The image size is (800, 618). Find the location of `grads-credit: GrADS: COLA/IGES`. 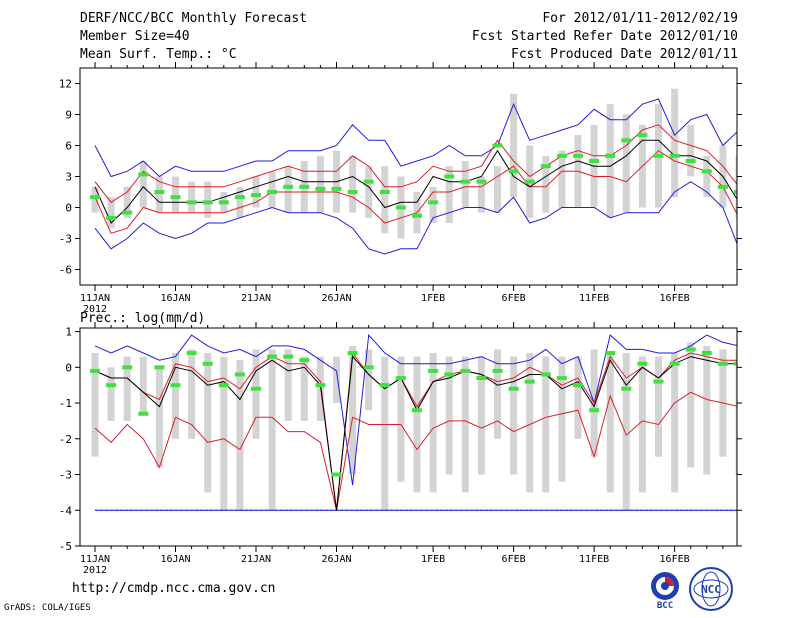

grads-credit: GrADS: COLA/IGES is located at coordinates (47, 608).